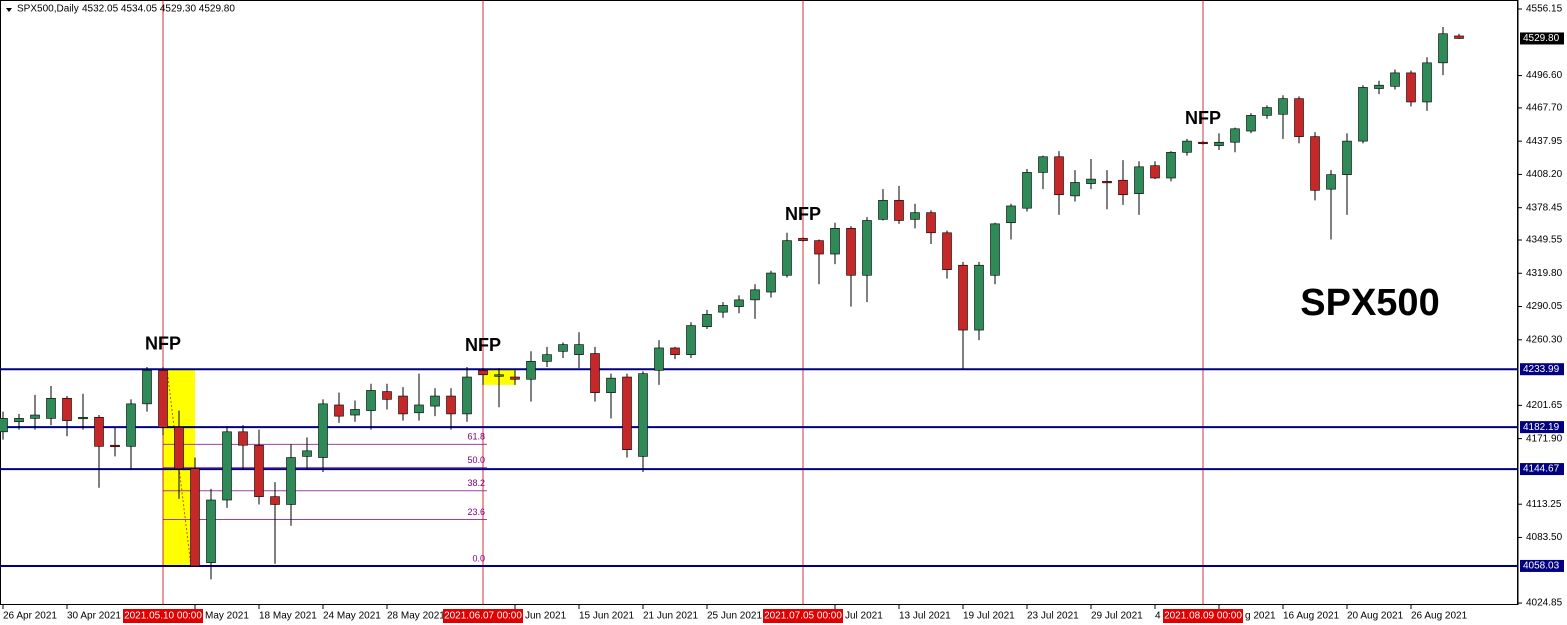 Image resolution: width=1567 pixels, height=625 pixels. What do you see at coordinates (546, 616) in the screenshot?
I see `x-tick-label: Jun 2021` at bounding box center [546, 616].